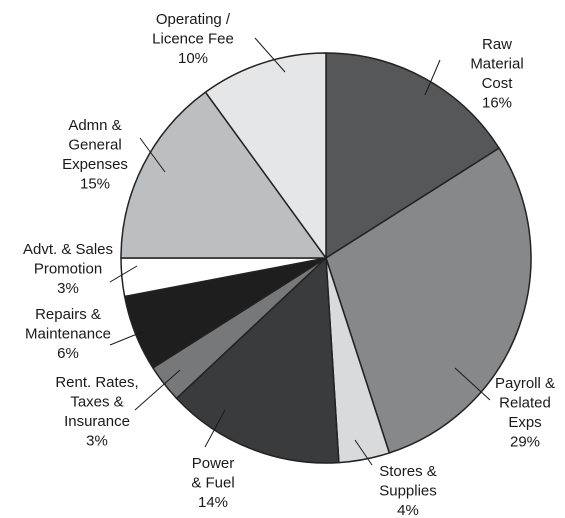 This screenshot has width=565, height=518. Describe the element at coordinates (68, 353) in the screenshot. I see `slice-value-label: 6%` at that location.